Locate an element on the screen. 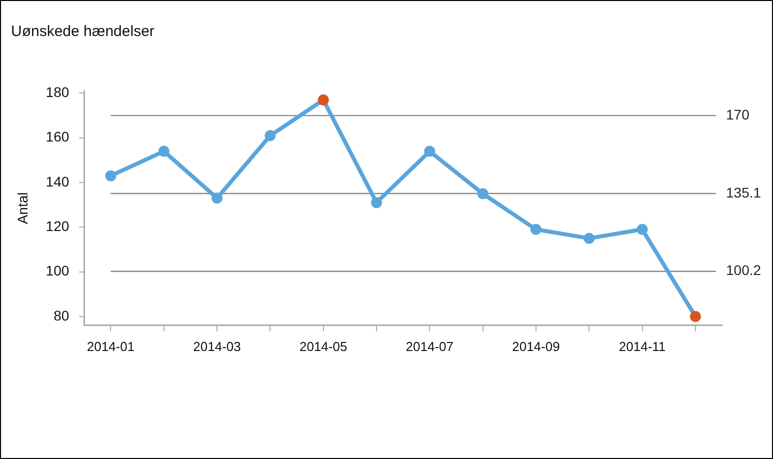  y-tick-label: 80 is located at coordinates (62, 315).